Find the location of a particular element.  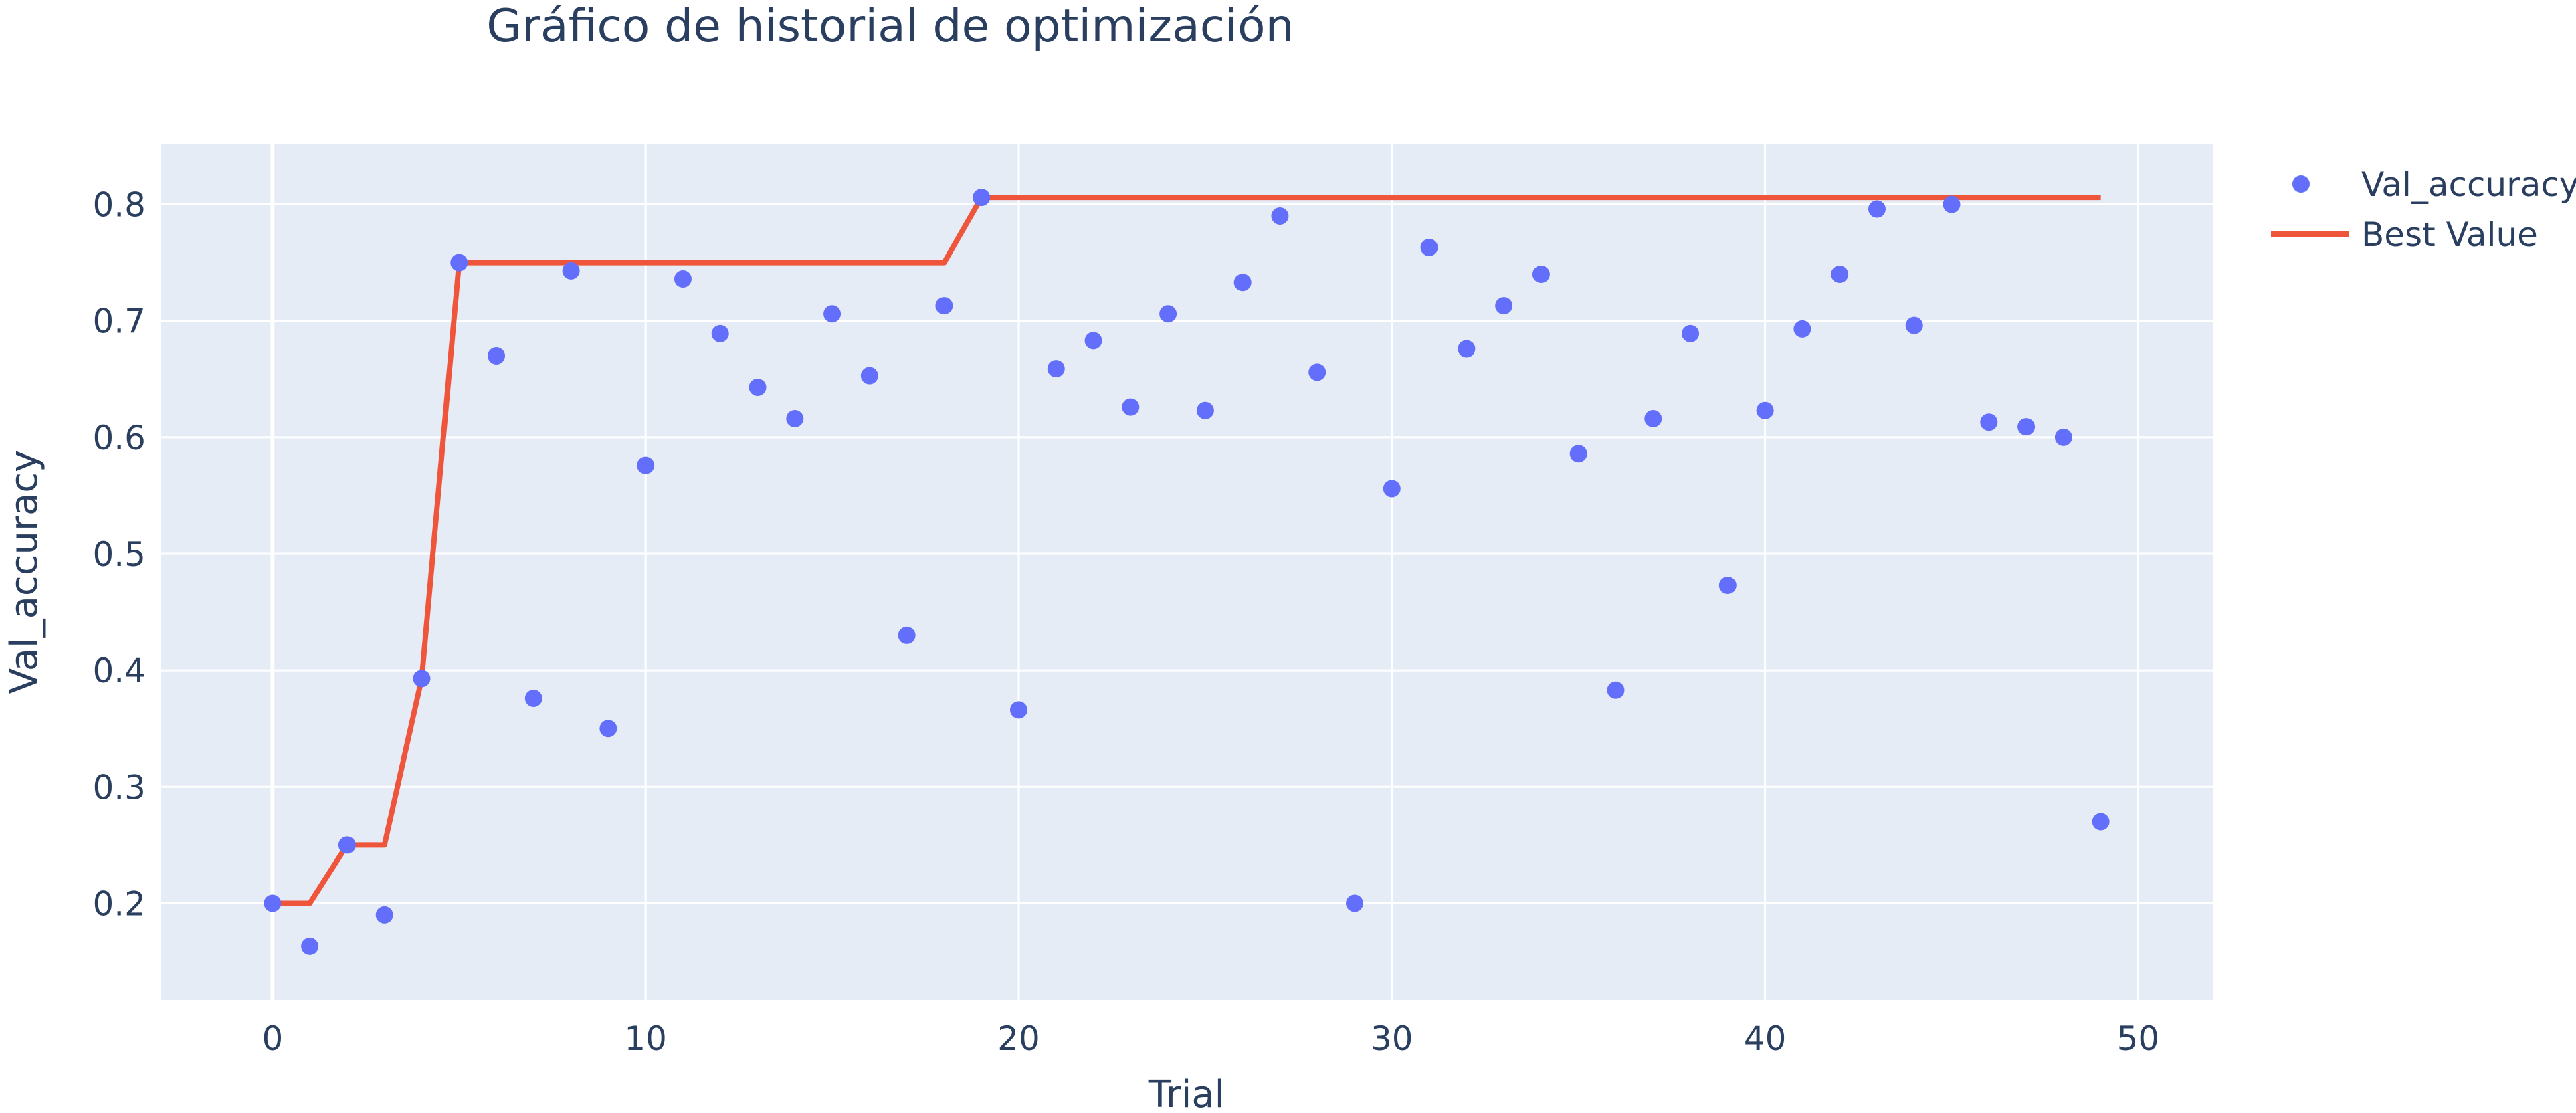

x-tick-label: 20 is located at coordinates (1018, 1038).